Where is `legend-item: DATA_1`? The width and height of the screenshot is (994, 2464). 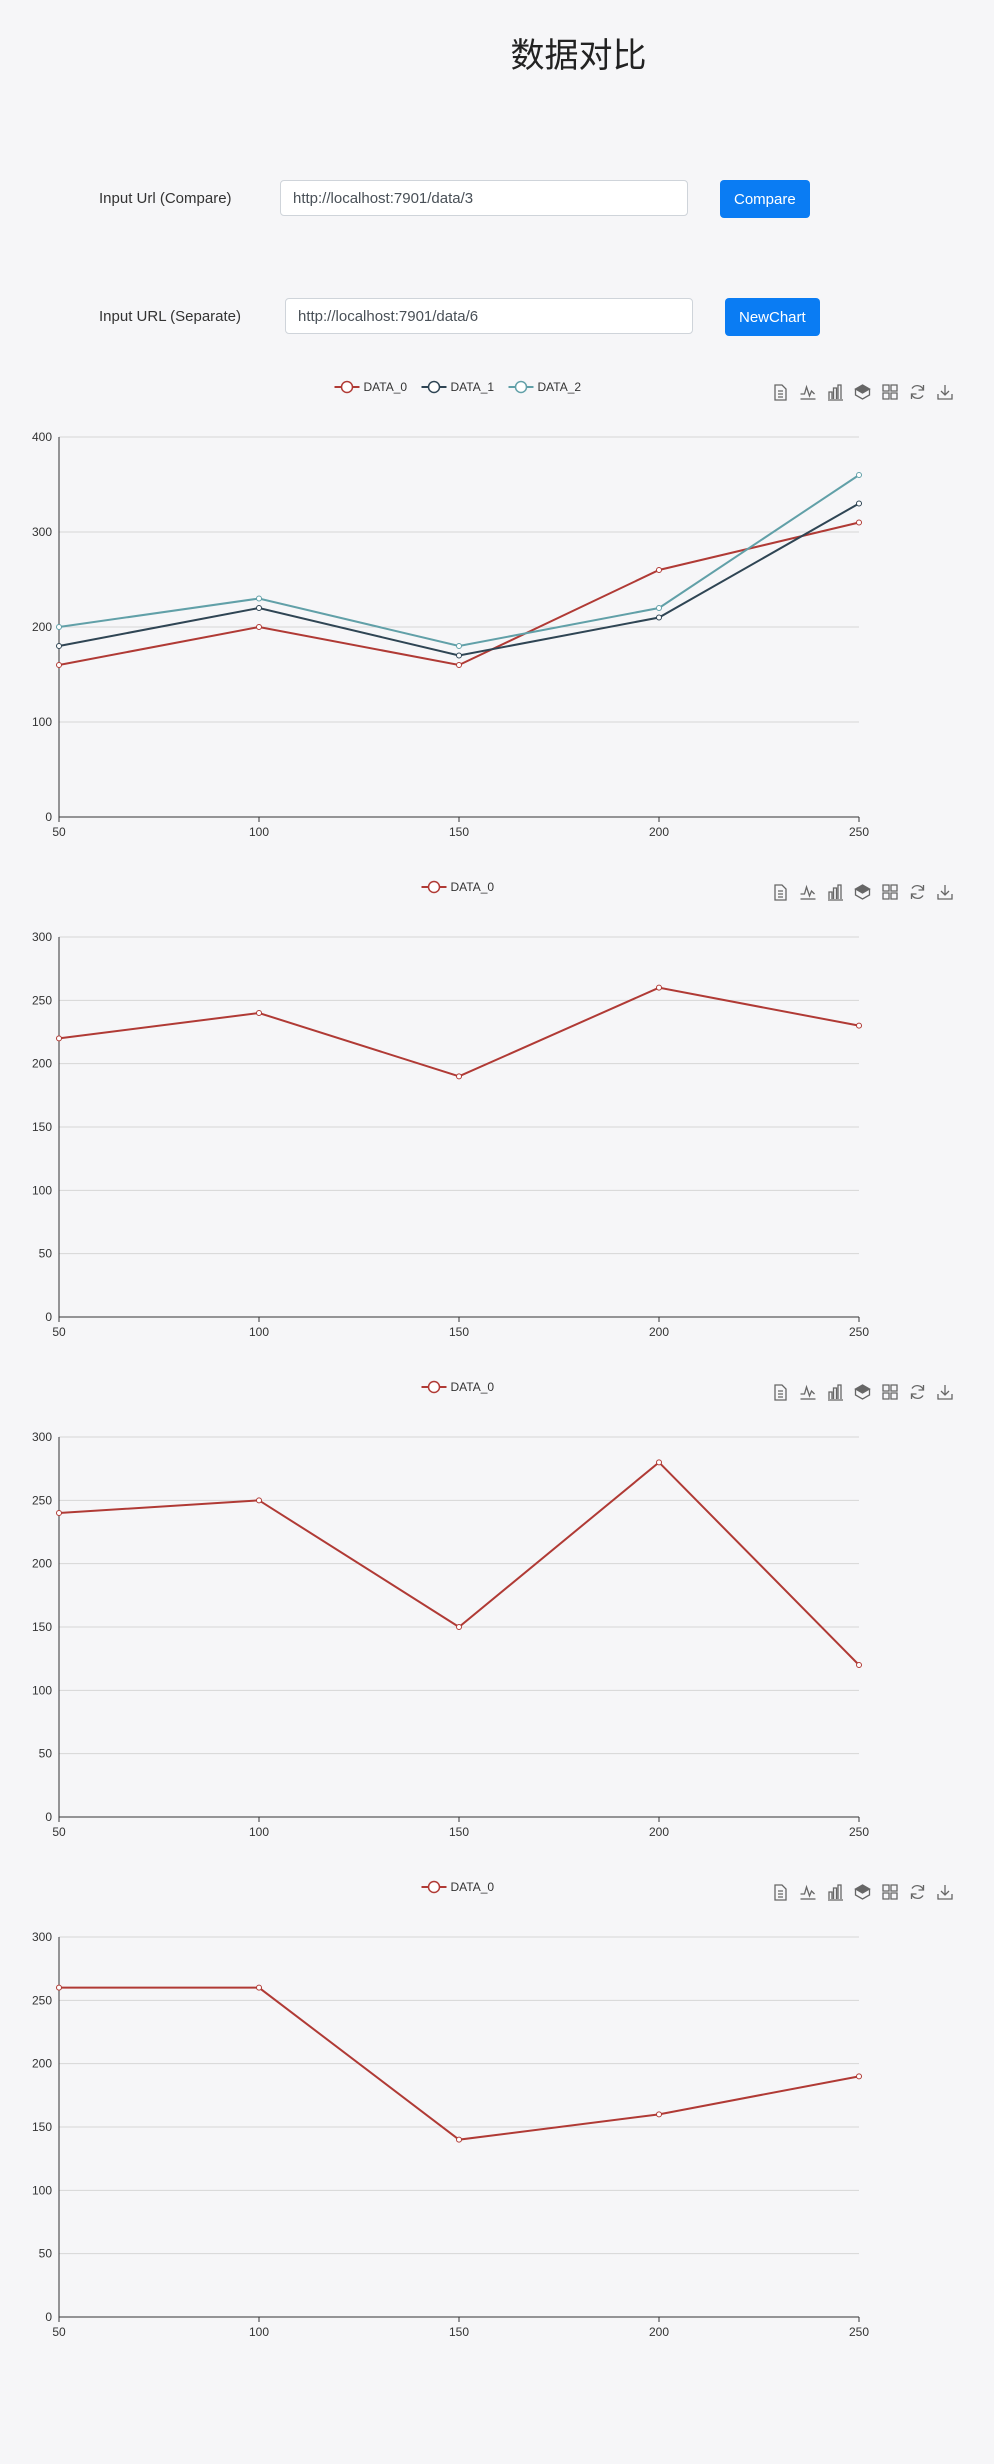
legend-item: DATA_1 is located at coordinates (458, 387).